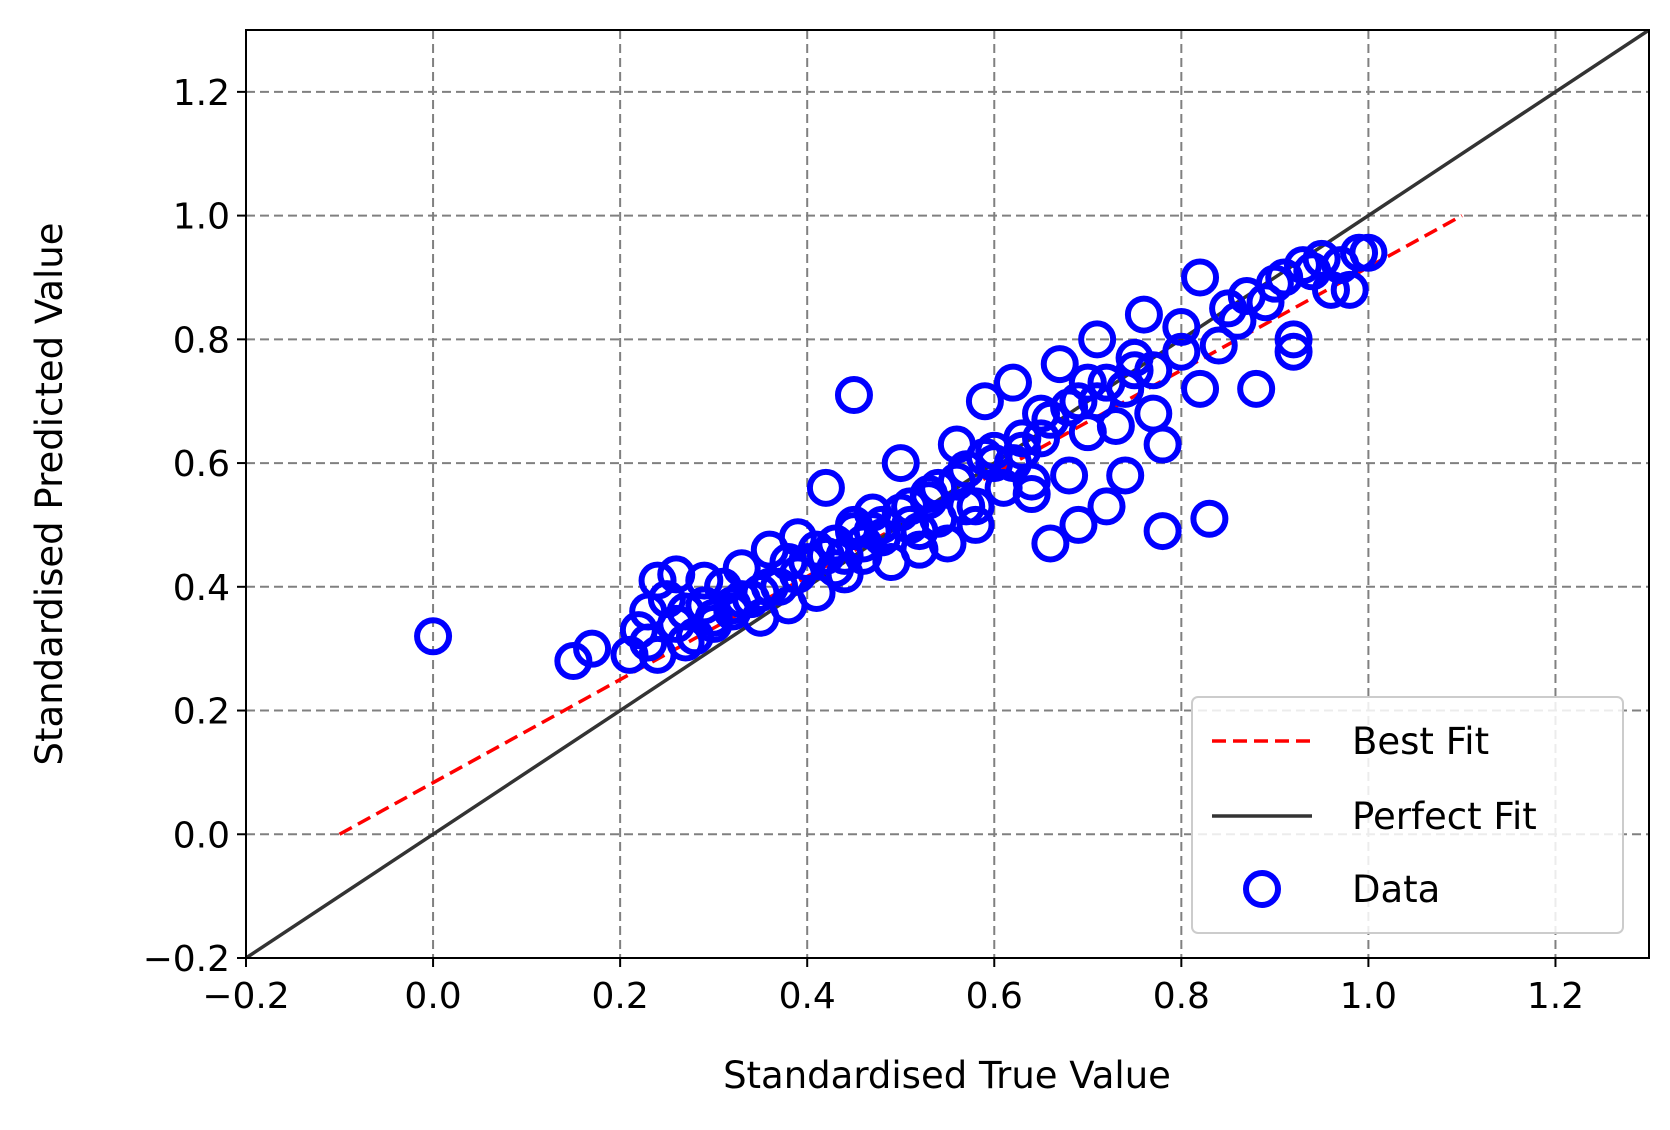  I want to click on y-tick-label: 1.0, so click(201, 217).